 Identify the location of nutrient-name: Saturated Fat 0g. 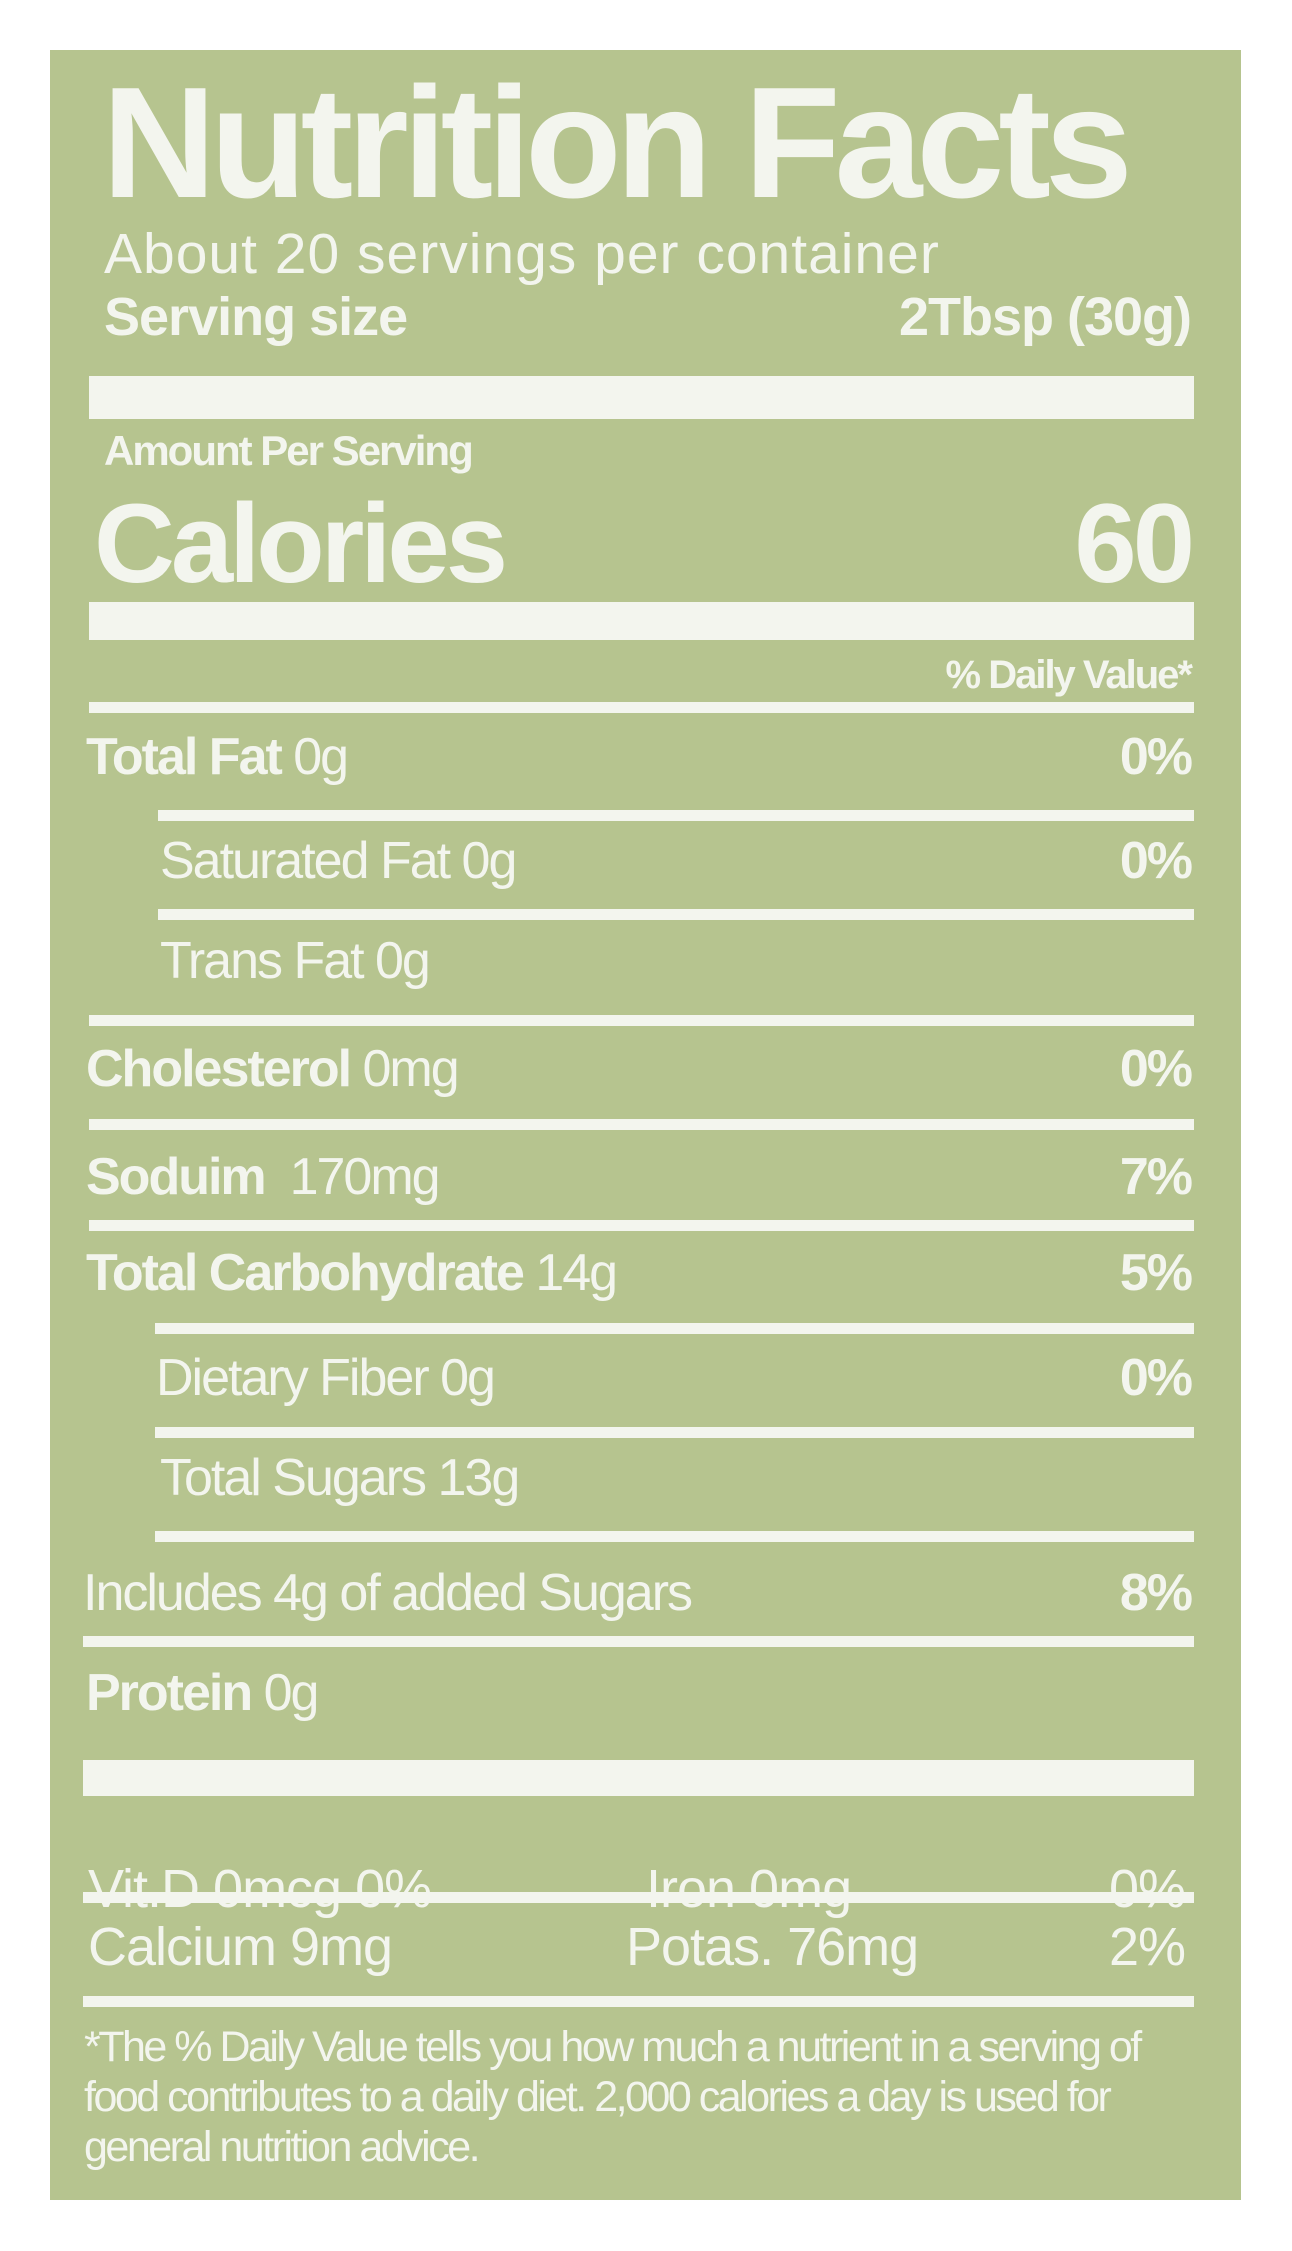
(338, 861).